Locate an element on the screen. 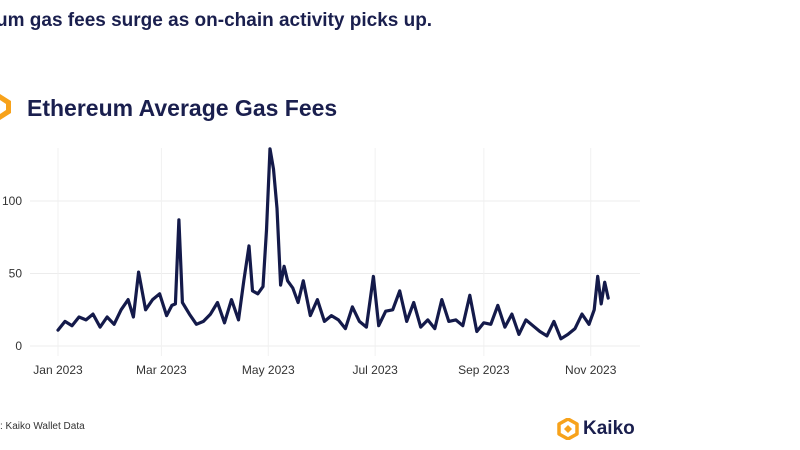 The image size is (800, 450). kaiko-brand: Kaiko is located at coordinates (596, 429).